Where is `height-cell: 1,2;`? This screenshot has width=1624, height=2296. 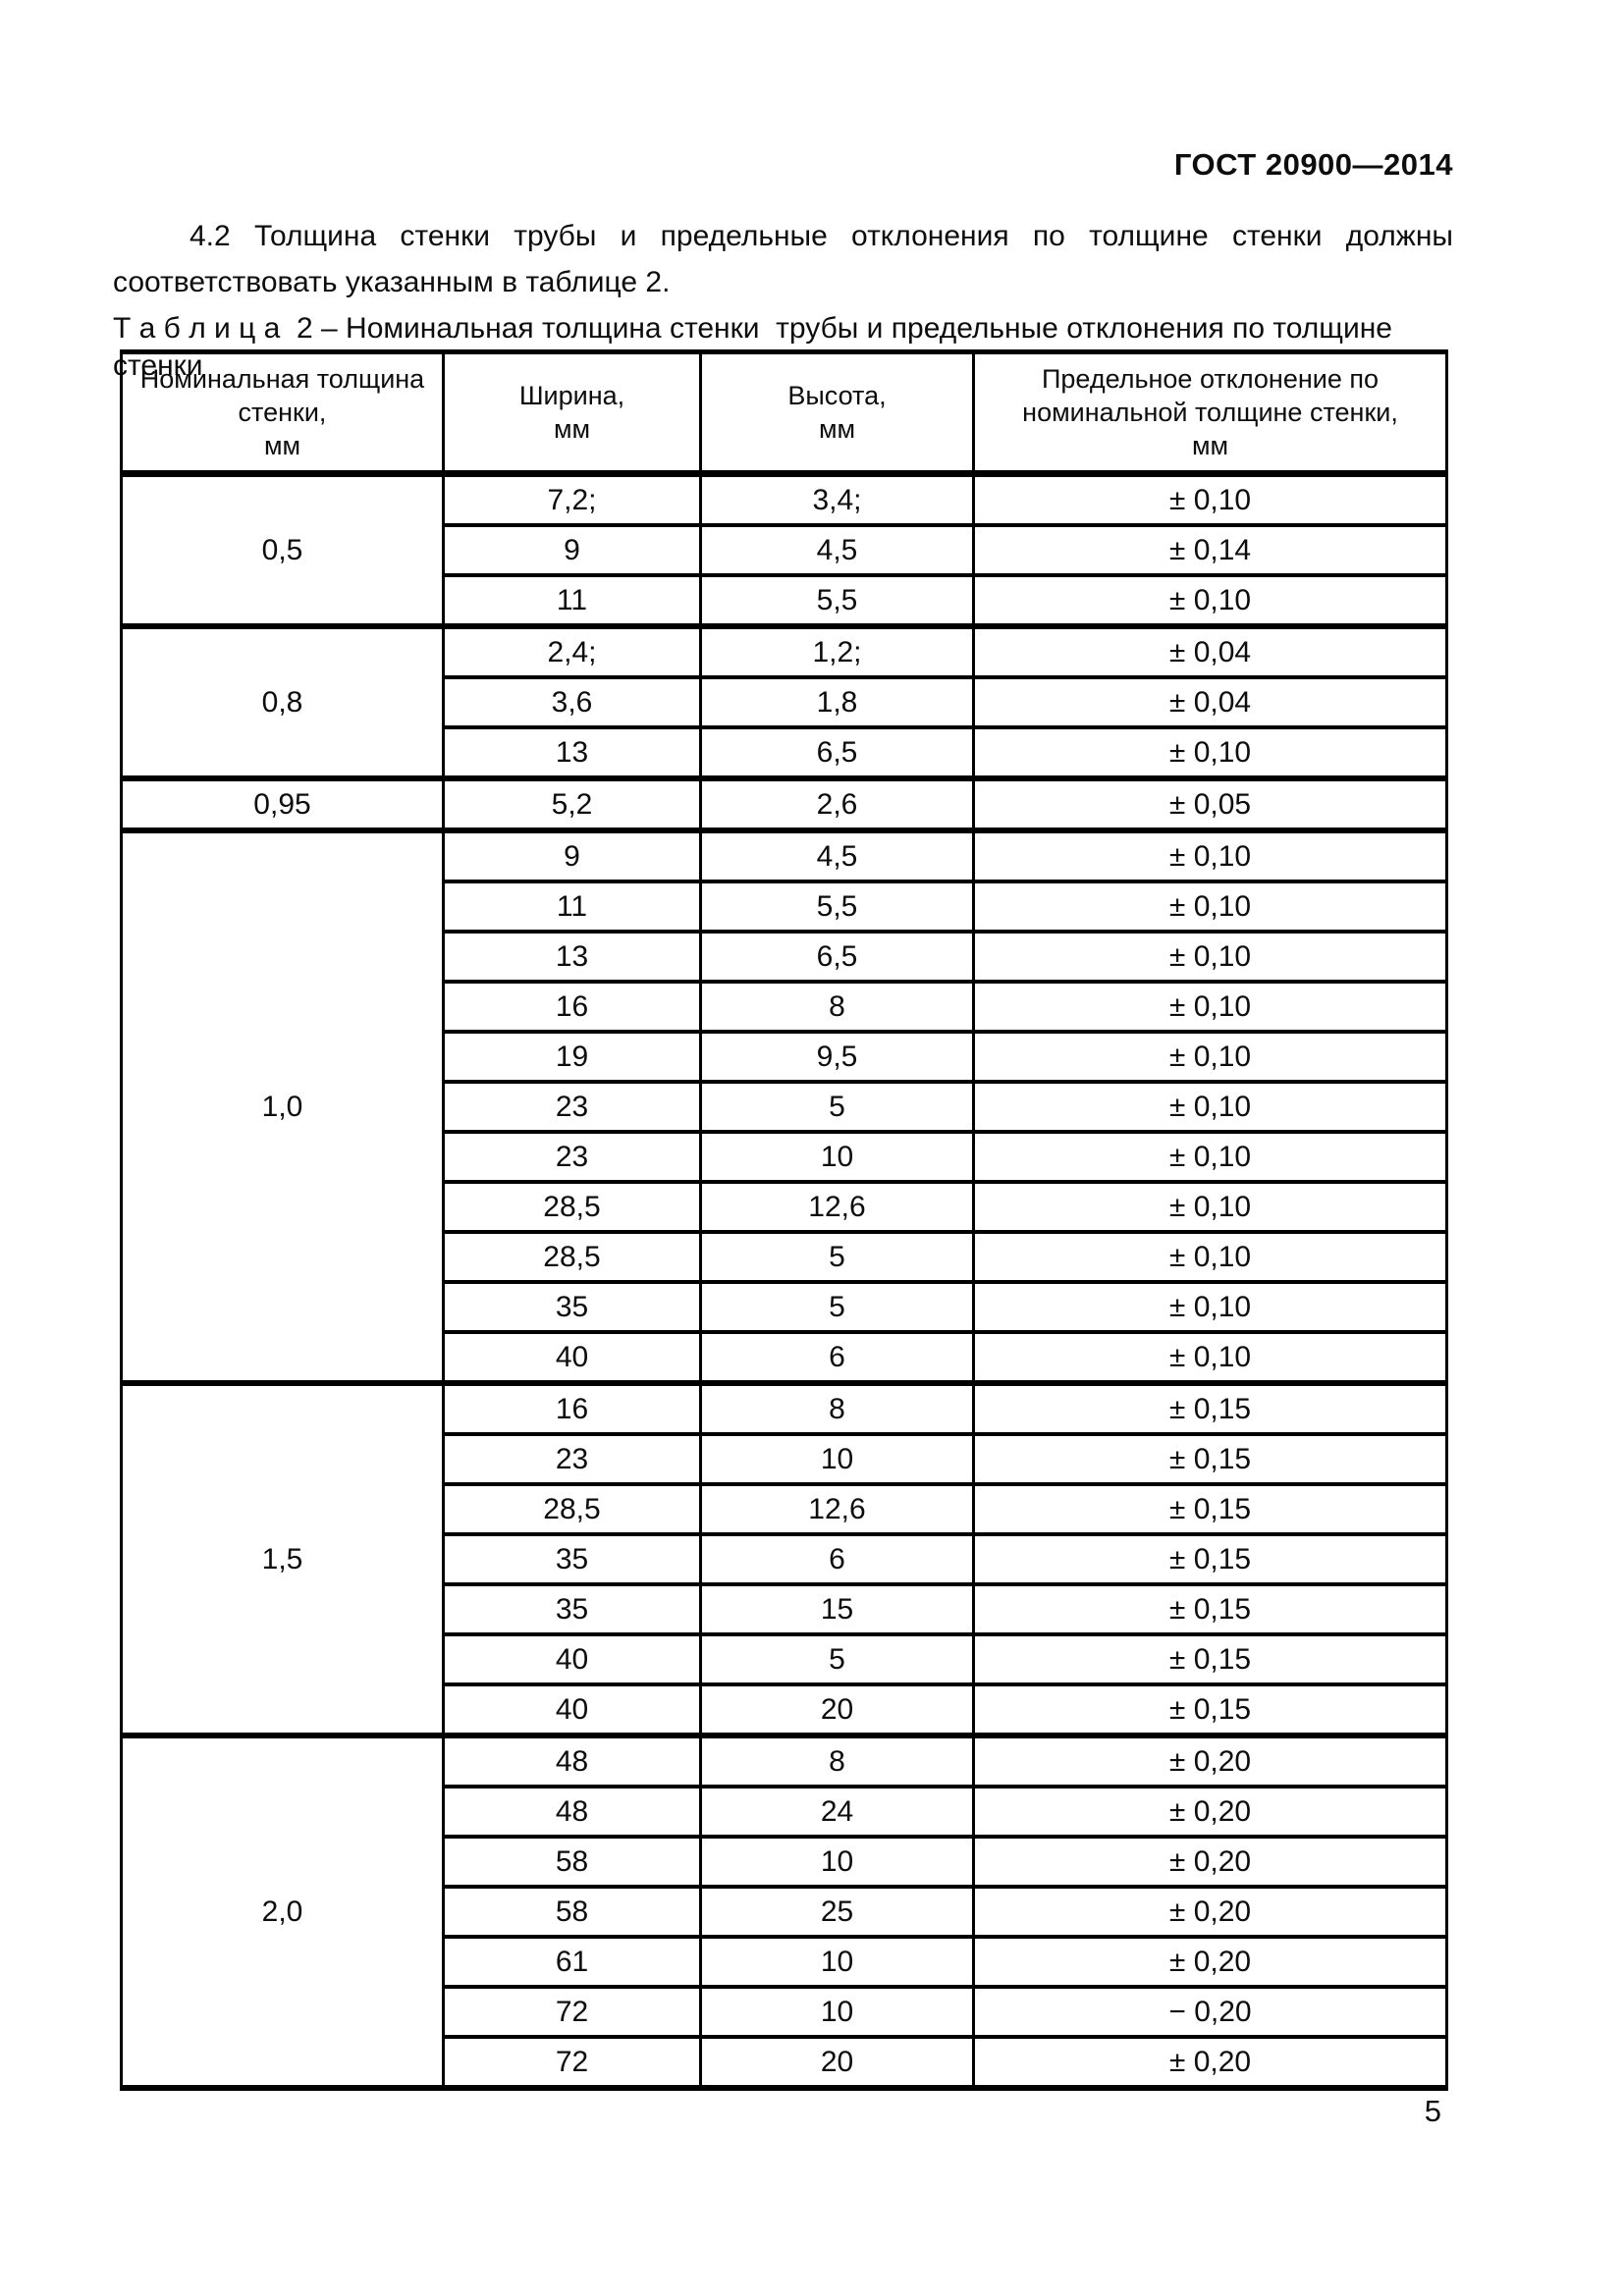 height-cell: 1,2; is located at coordinates (837, 651).